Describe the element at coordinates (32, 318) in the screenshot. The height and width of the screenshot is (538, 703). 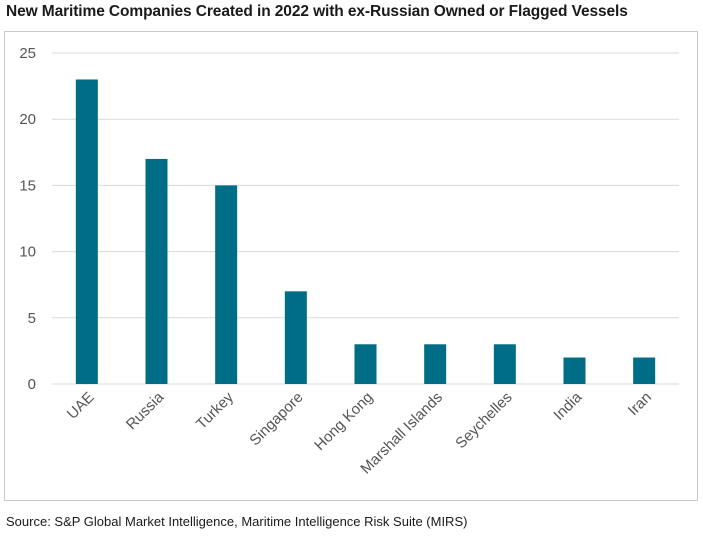
I see `y-tick-label: 5` at that location.